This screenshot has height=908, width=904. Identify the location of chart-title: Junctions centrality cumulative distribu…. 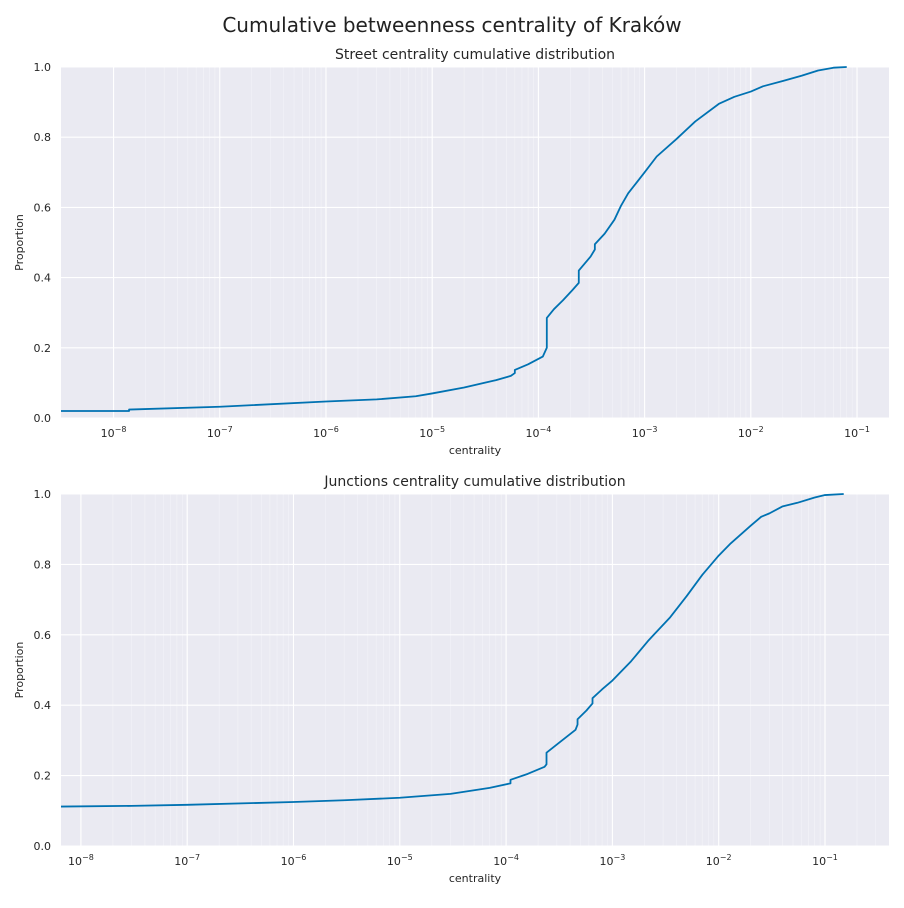
(474, 482).